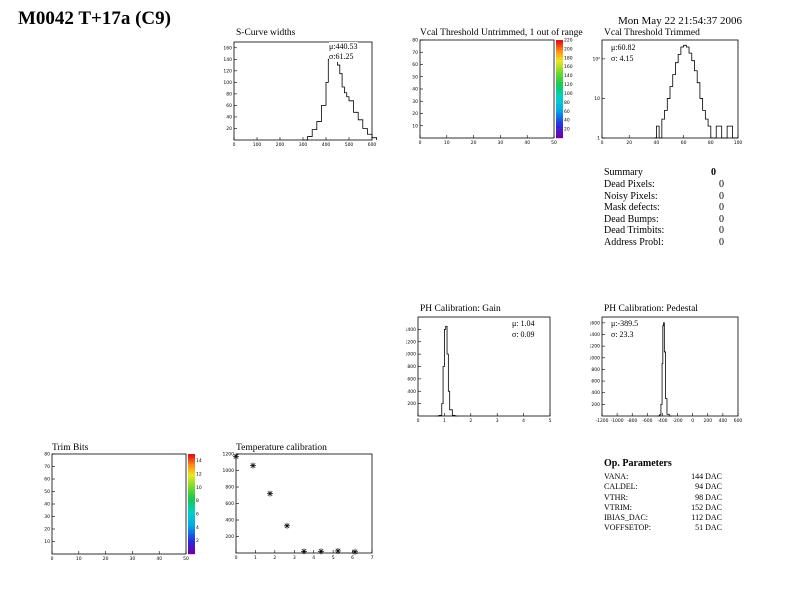  I want to click on summary-label: Mask defects:, so click(632, 208).